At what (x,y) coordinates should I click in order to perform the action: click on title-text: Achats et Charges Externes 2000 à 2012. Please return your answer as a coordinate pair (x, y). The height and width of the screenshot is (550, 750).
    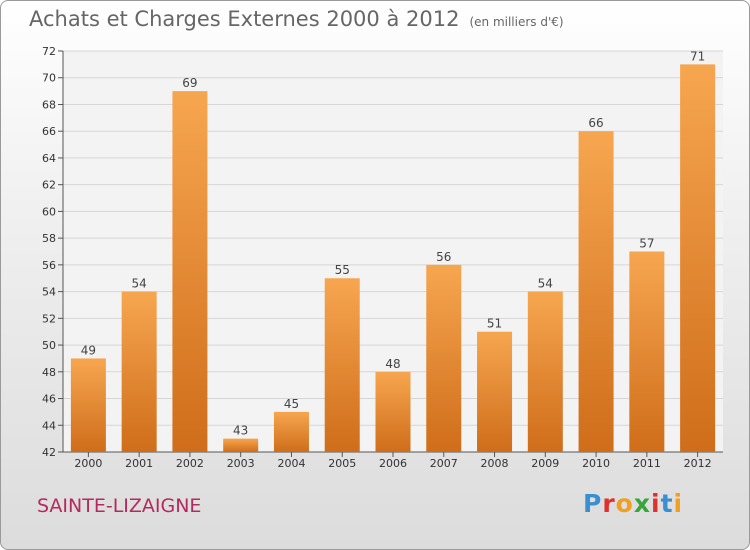
    Looking at the image, I should click on (244, 19).